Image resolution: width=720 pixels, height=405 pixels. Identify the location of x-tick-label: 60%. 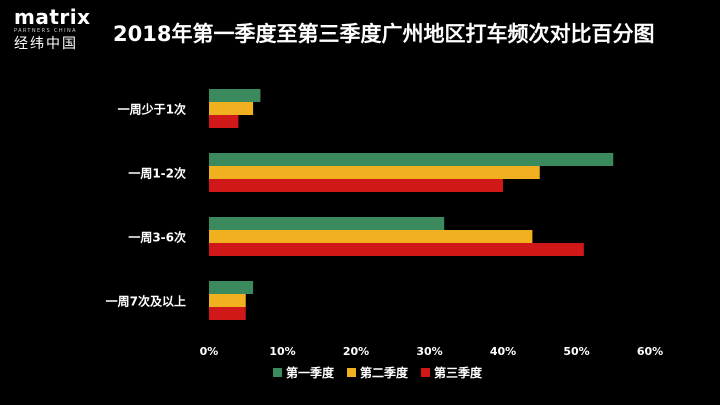
(650, 351).